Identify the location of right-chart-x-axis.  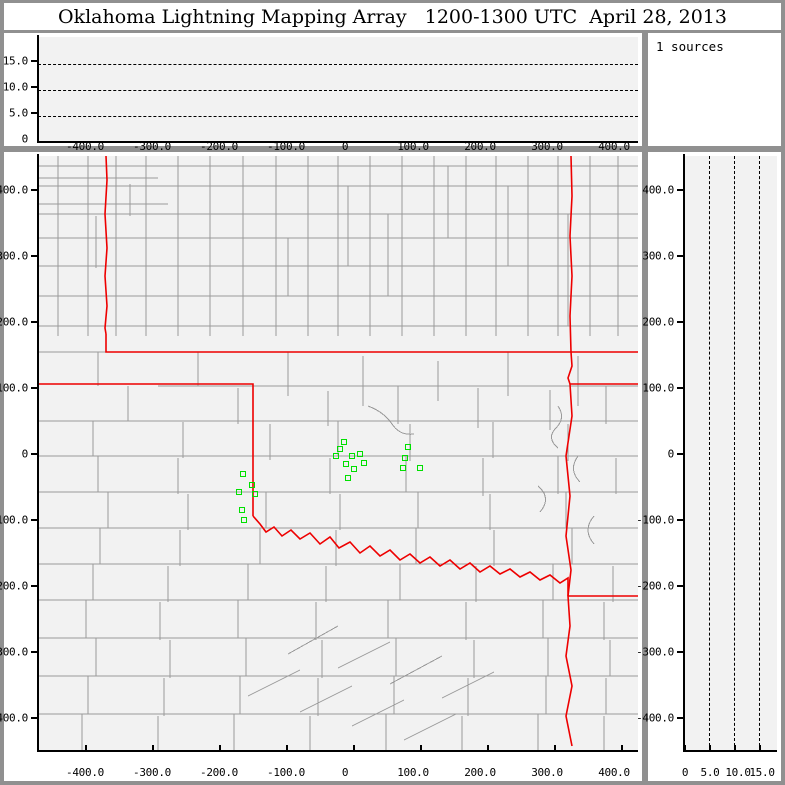
(730, 751).